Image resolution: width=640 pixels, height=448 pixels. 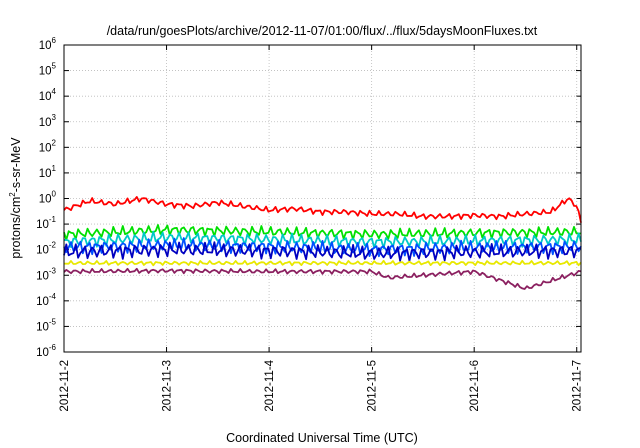 What do you see at coordinates (54, 142) in the screenshot?
I see `y-tick-exponent: 2` at bounding box center [54, 142].